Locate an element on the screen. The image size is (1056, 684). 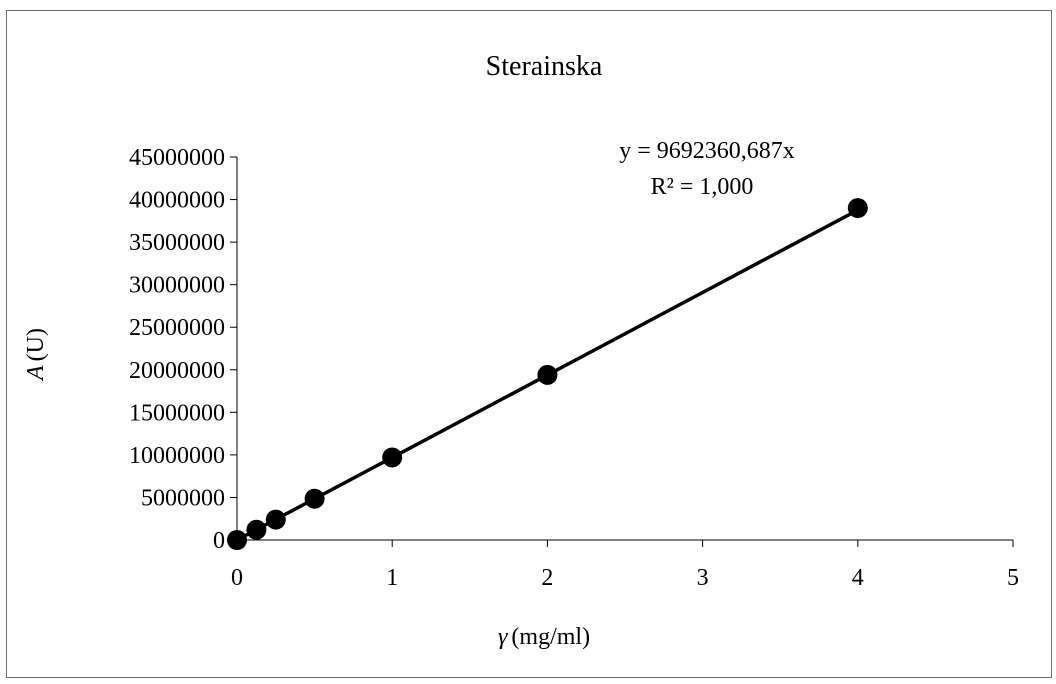
x-tick-label: 4 is located at coordinates (858, 578).